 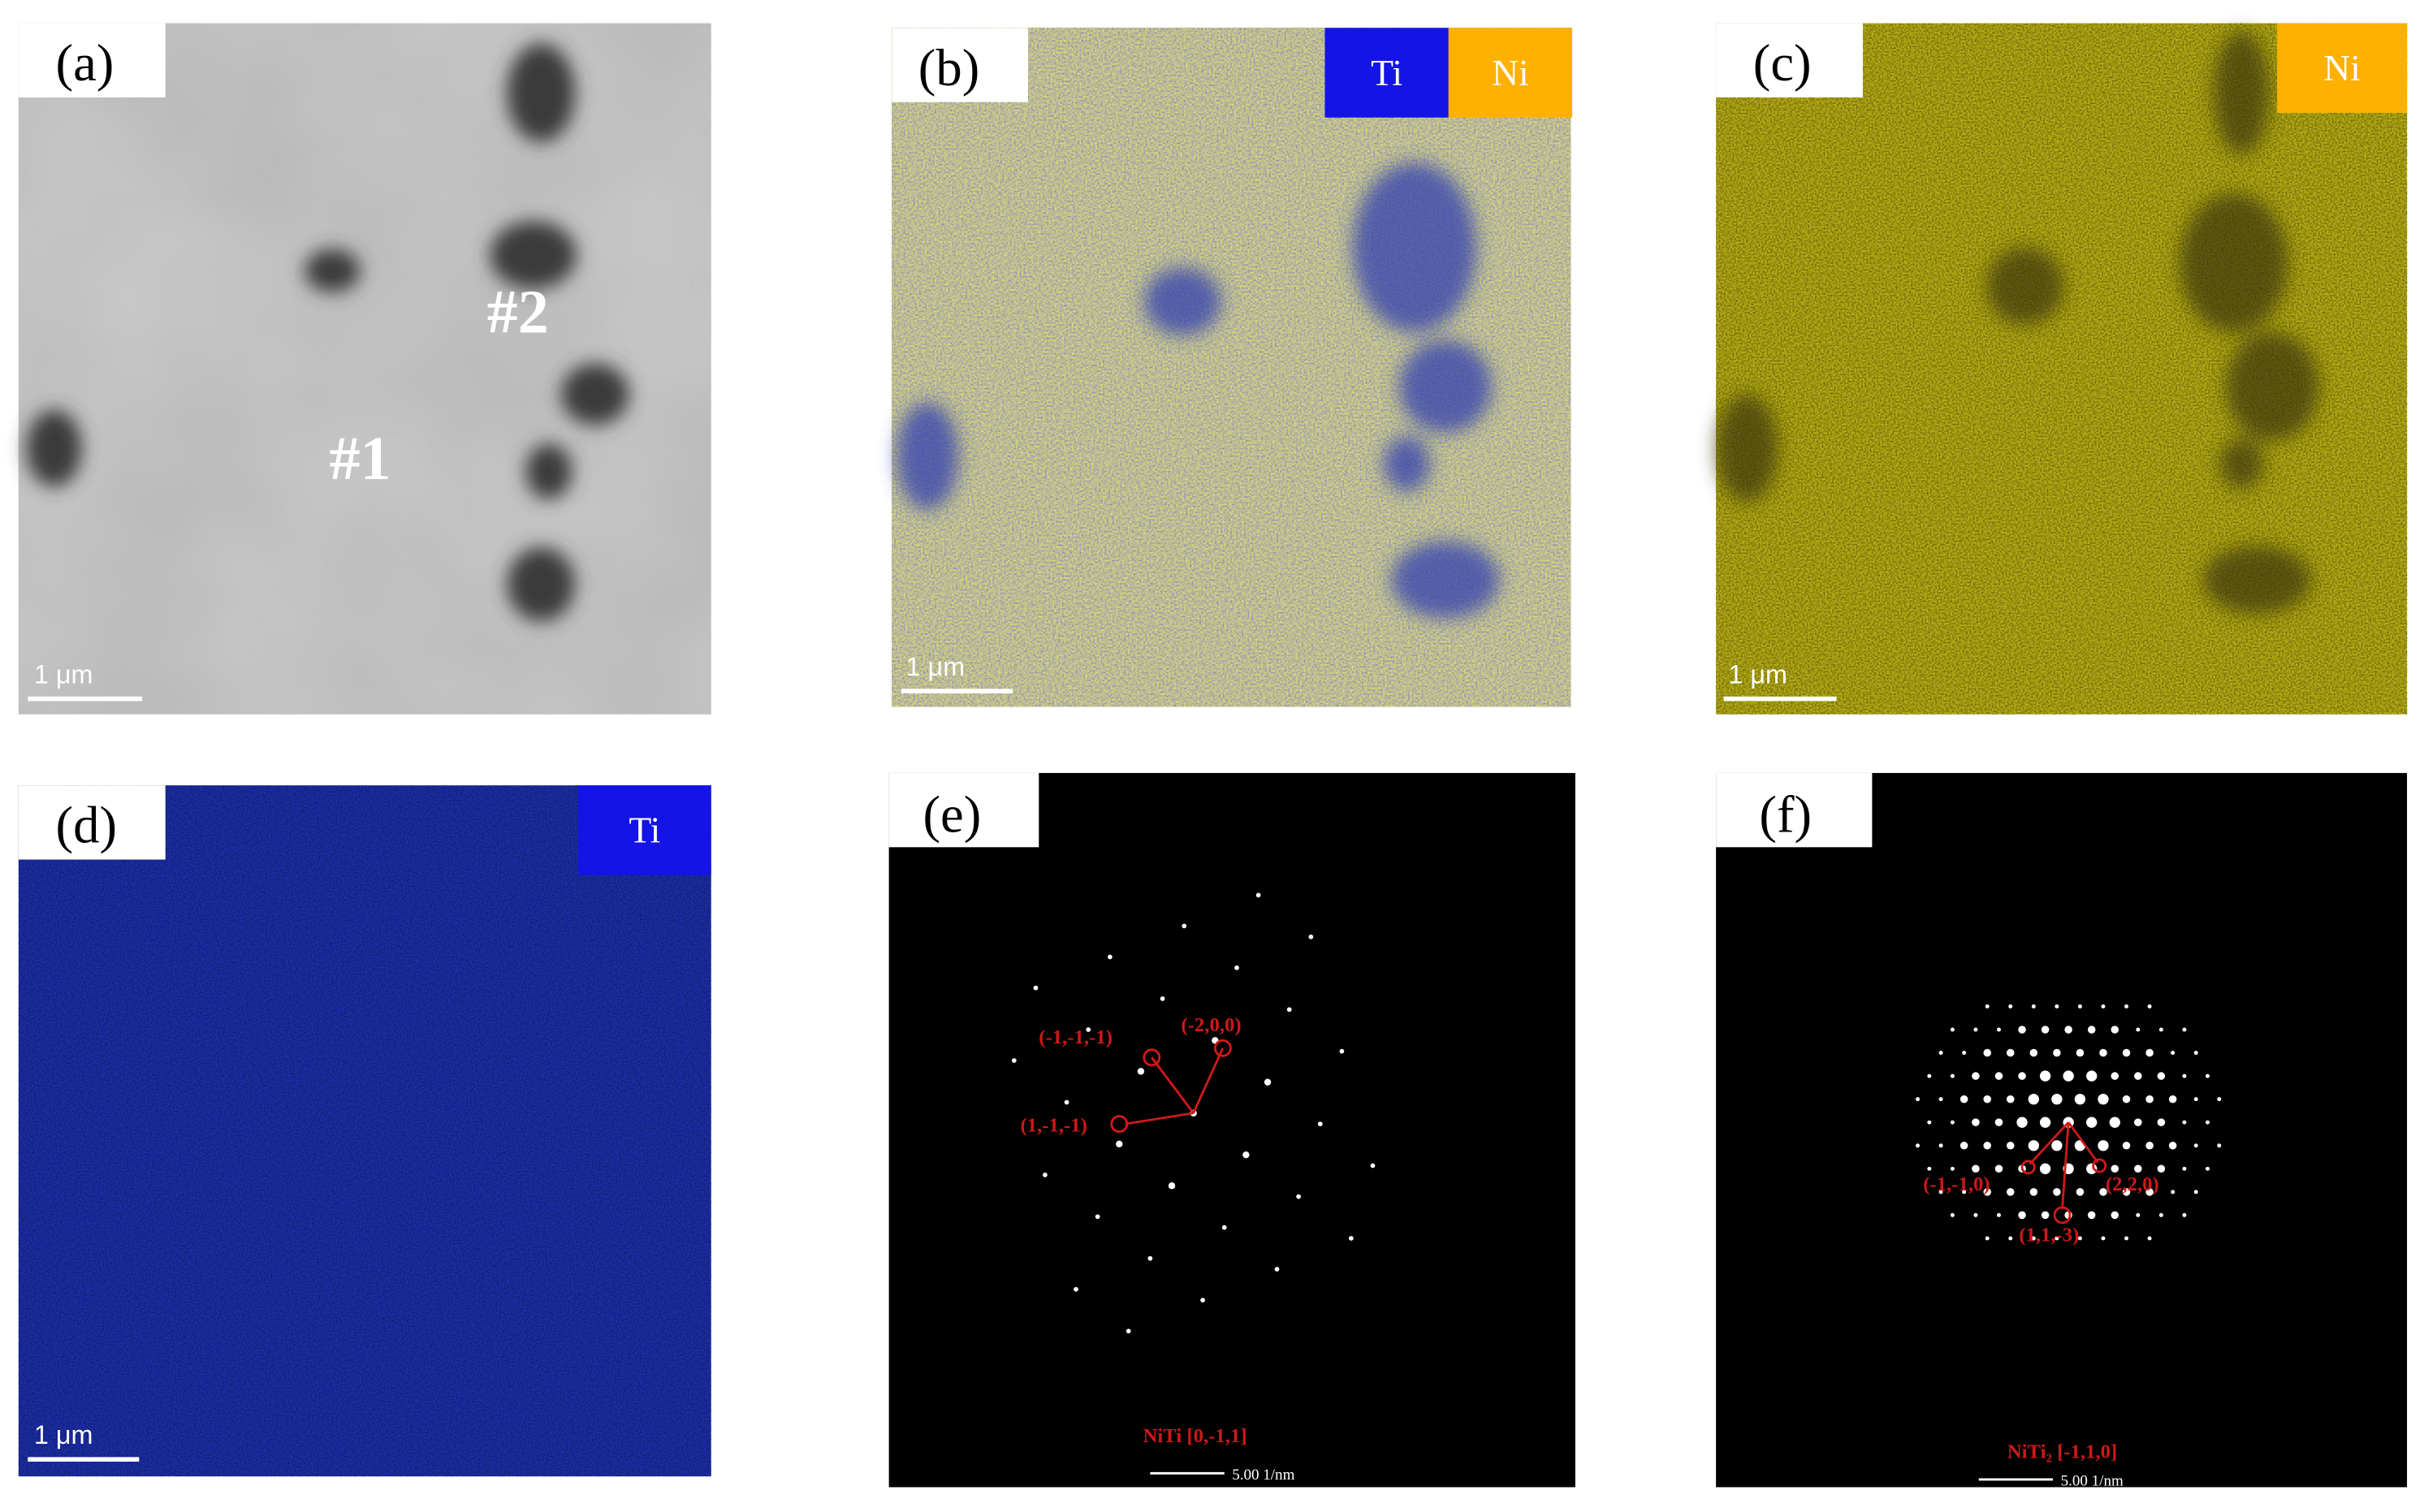 I want to click on scale-label: 5.00 1/nm, so click(x=1263, y=1475).